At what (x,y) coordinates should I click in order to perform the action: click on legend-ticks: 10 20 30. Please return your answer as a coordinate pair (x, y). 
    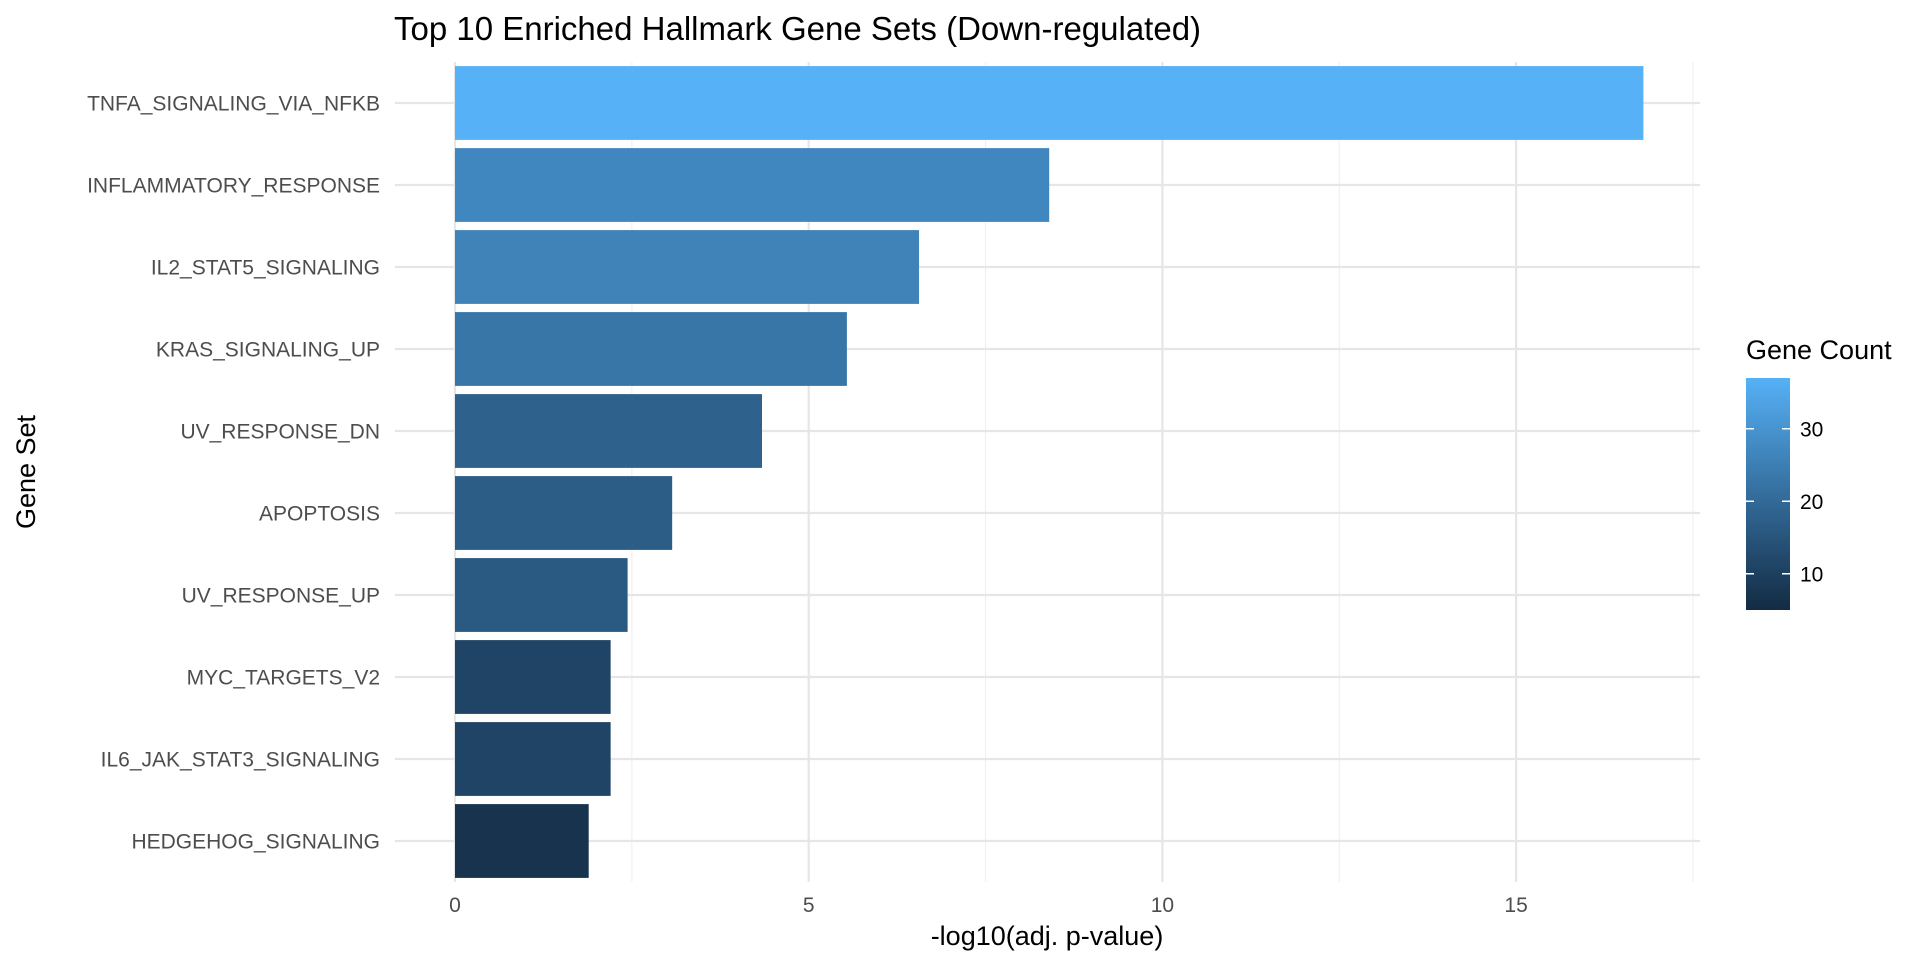
    Looking at the image, I should click on (1784, 502).